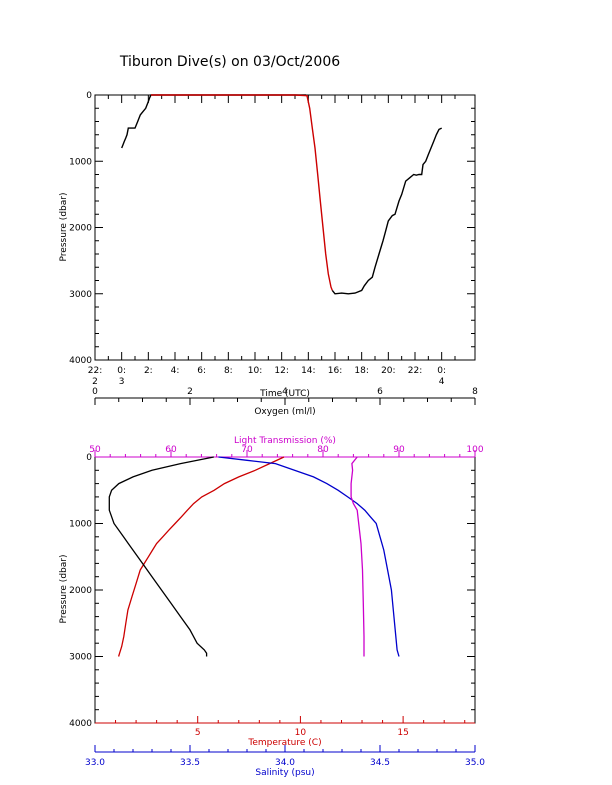  Describe the element at coordinates (285, 756) in the screenshot. I see `salinity-axis: 33.0 33.5 34.0 34.5 35.0` at that location.